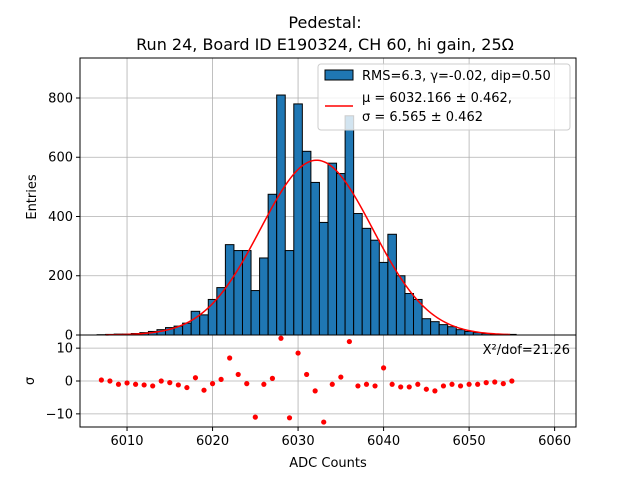 The height and width of the screenshot is (480, 640). Describe the element at coordinates (60, 98) in the screenshot. I see `histogram-y-tick-label: 800` at that location.